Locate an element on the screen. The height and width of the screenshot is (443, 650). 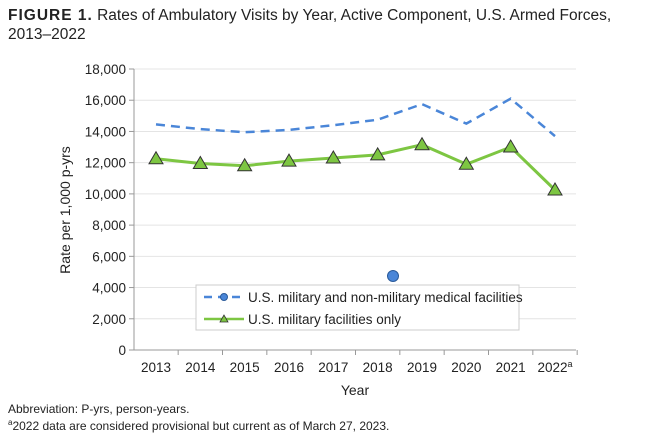
x-tick-label: 2014 is located at coordinates (200, 367).